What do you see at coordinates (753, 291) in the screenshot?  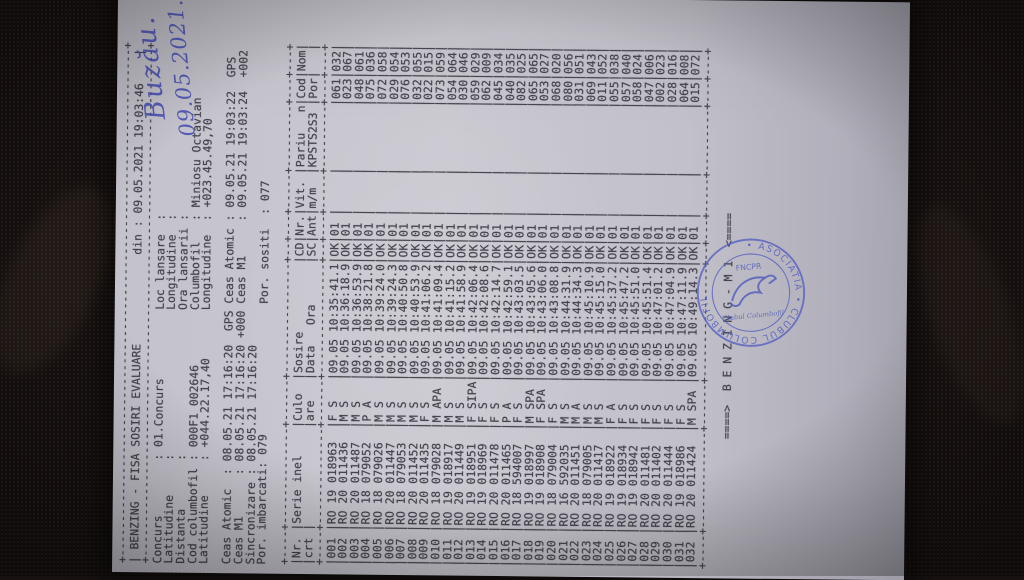 I see `pigeon-icon` at bounding box center [753, 291].